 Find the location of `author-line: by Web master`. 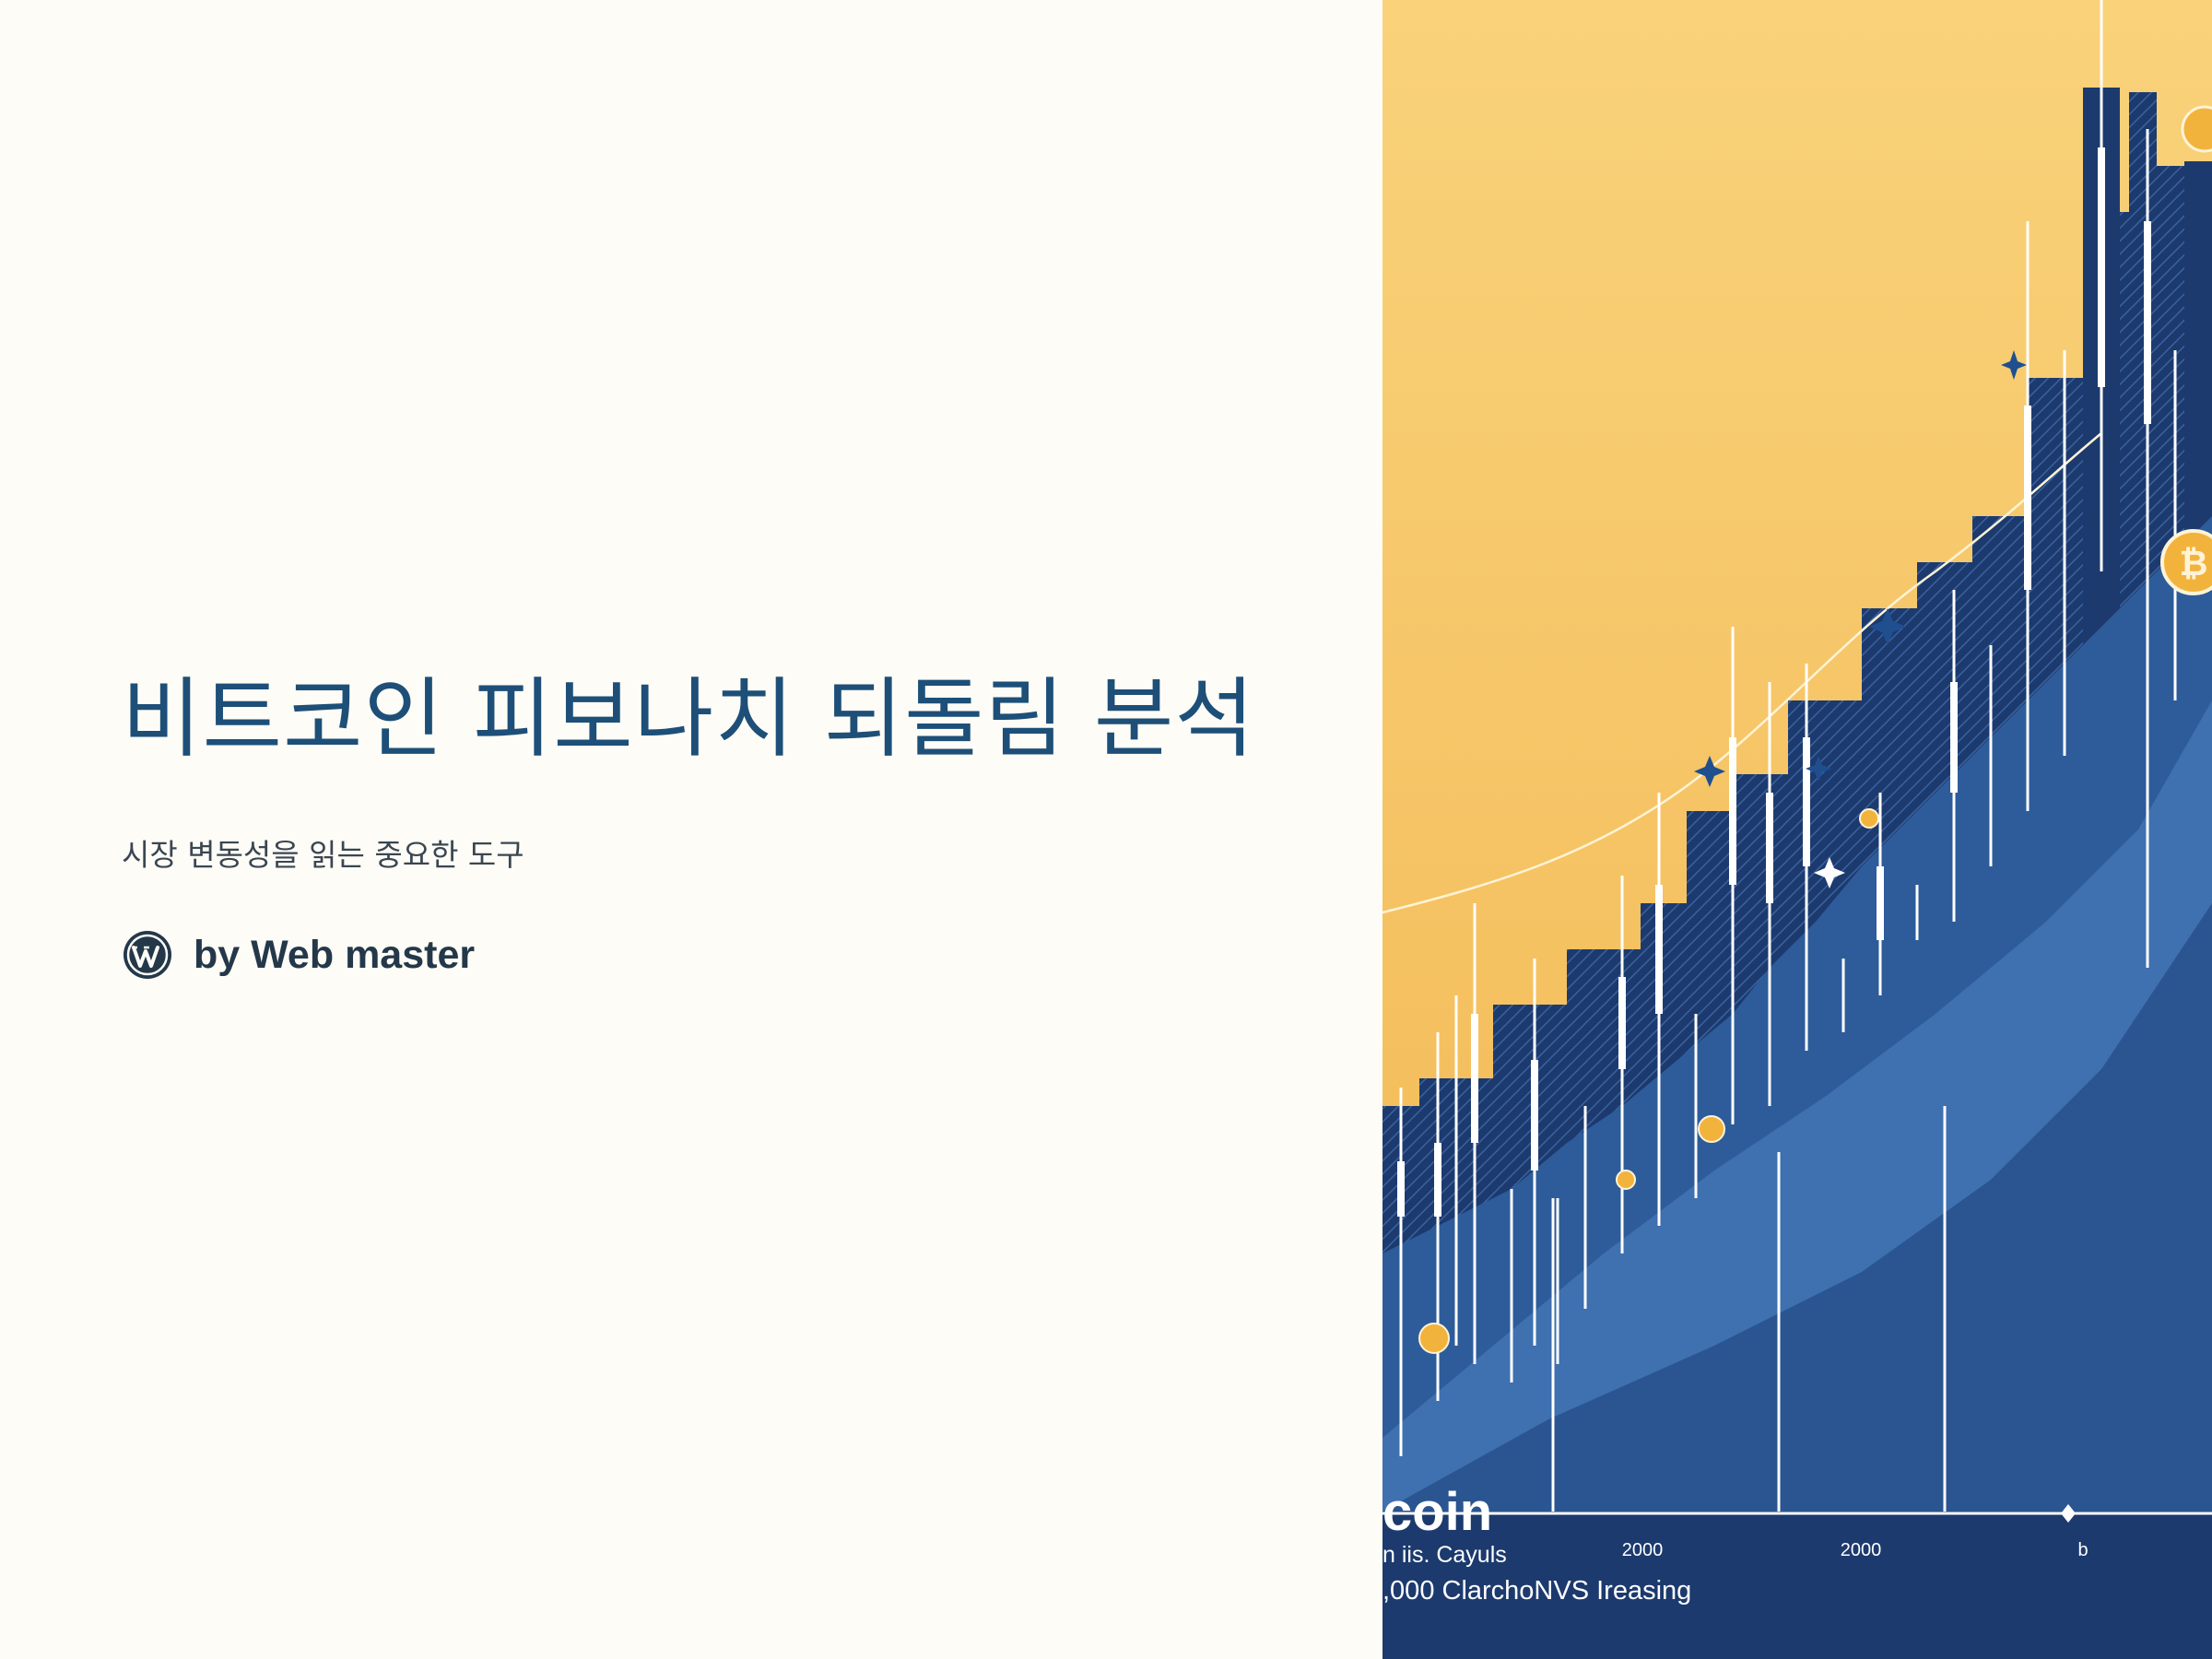

author-line: by Web master is located at coordinates (298, 954).